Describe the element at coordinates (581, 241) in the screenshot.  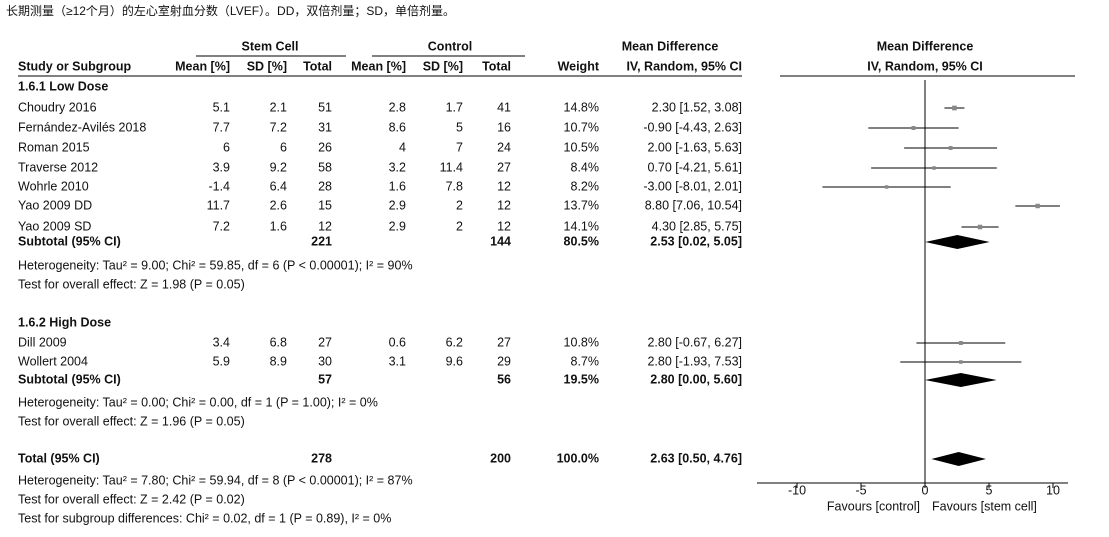
I see `summary-weight: 80.5%` at that location.